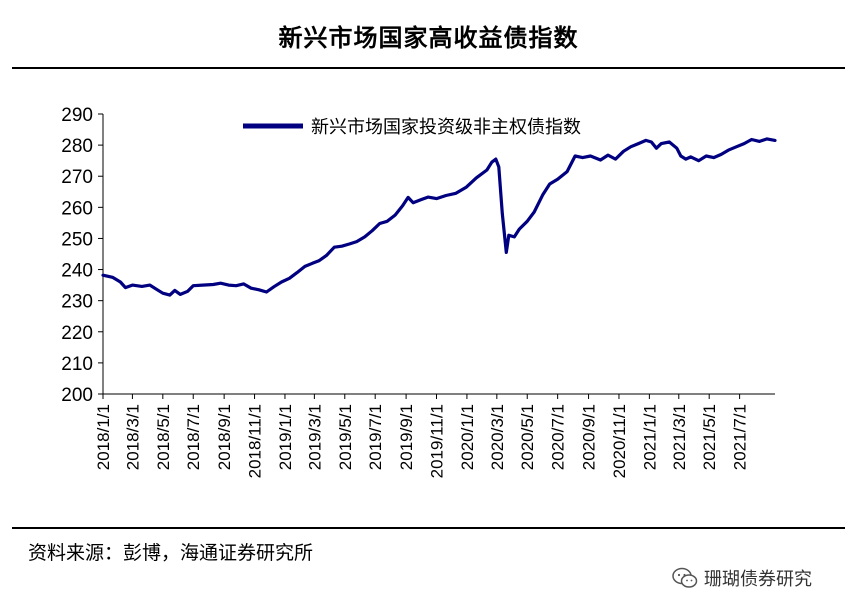  I want to click on bottom-divider, so click(428, 528).